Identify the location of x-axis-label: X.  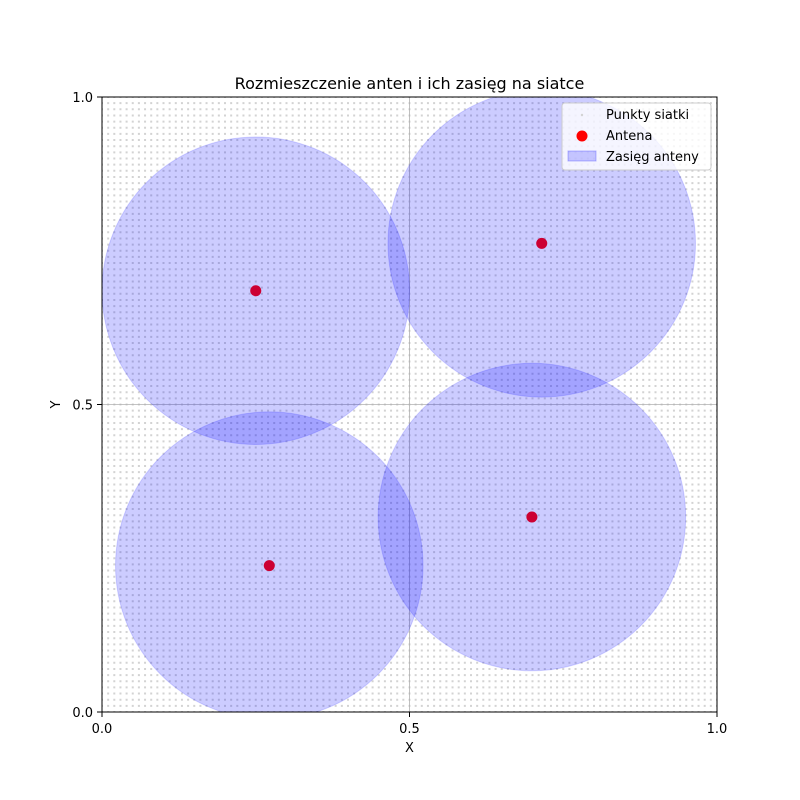
(409, 748).